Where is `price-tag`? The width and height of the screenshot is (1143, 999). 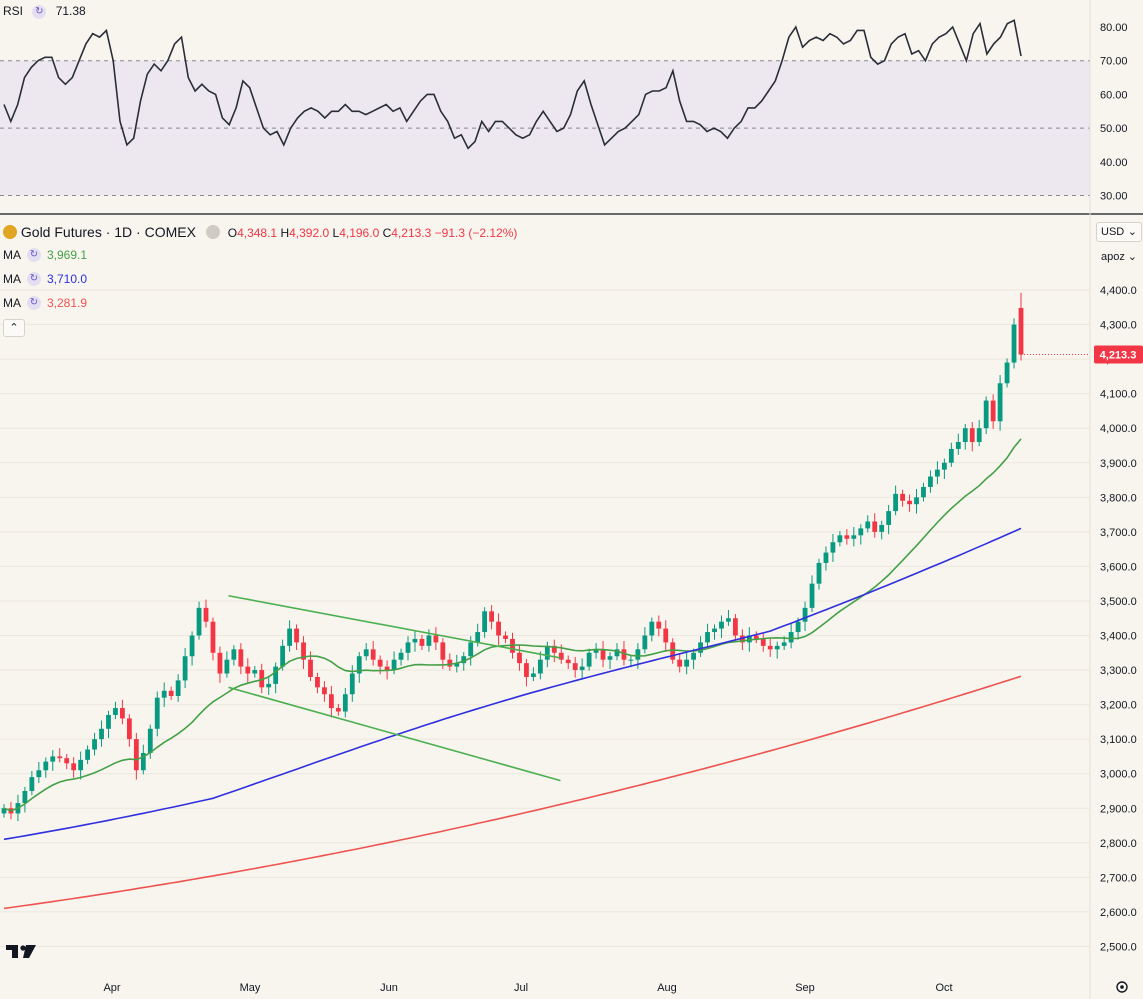 price-tag is located at coordinates (1118, 354).